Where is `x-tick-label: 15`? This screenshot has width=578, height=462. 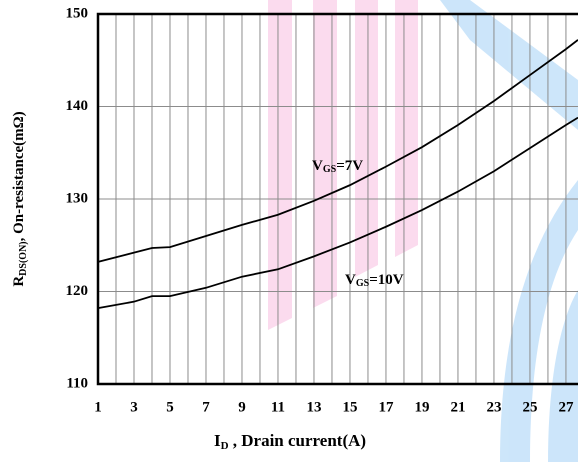
x-tick-label: 15 is located at coordinates (349, 407).